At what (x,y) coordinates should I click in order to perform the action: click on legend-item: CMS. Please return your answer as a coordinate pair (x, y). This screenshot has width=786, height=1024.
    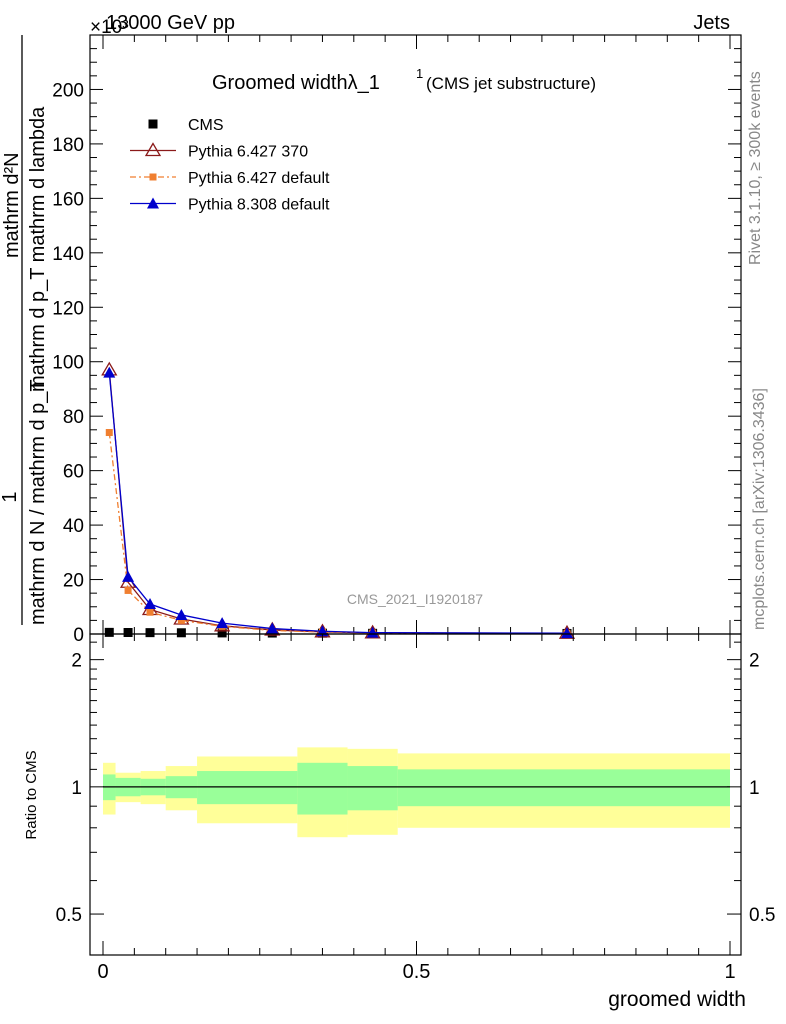
    Looking at the image, I should click on (186, 125).